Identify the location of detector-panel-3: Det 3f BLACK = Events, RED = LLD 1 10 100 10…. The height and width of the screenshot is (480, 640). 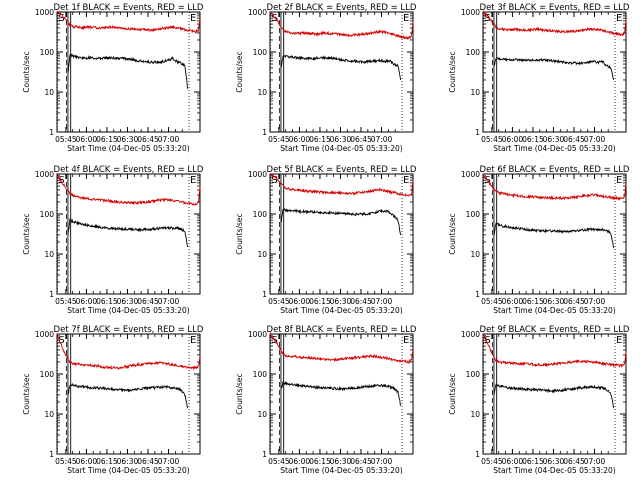
(539, 78).